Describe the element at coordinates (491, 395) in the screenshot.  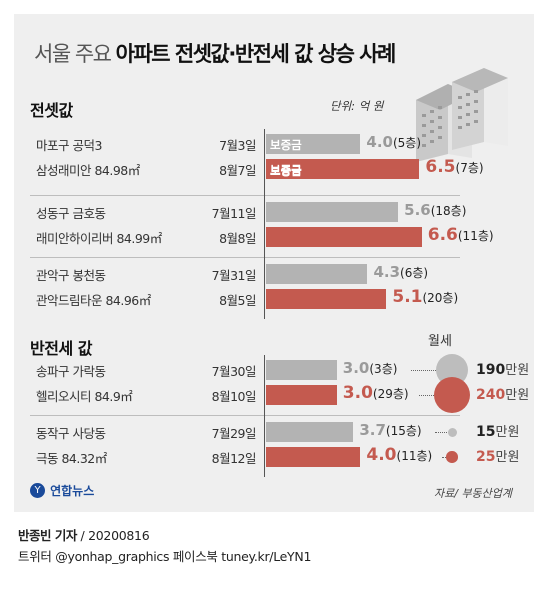
I see `rent-value: 240` at that location.